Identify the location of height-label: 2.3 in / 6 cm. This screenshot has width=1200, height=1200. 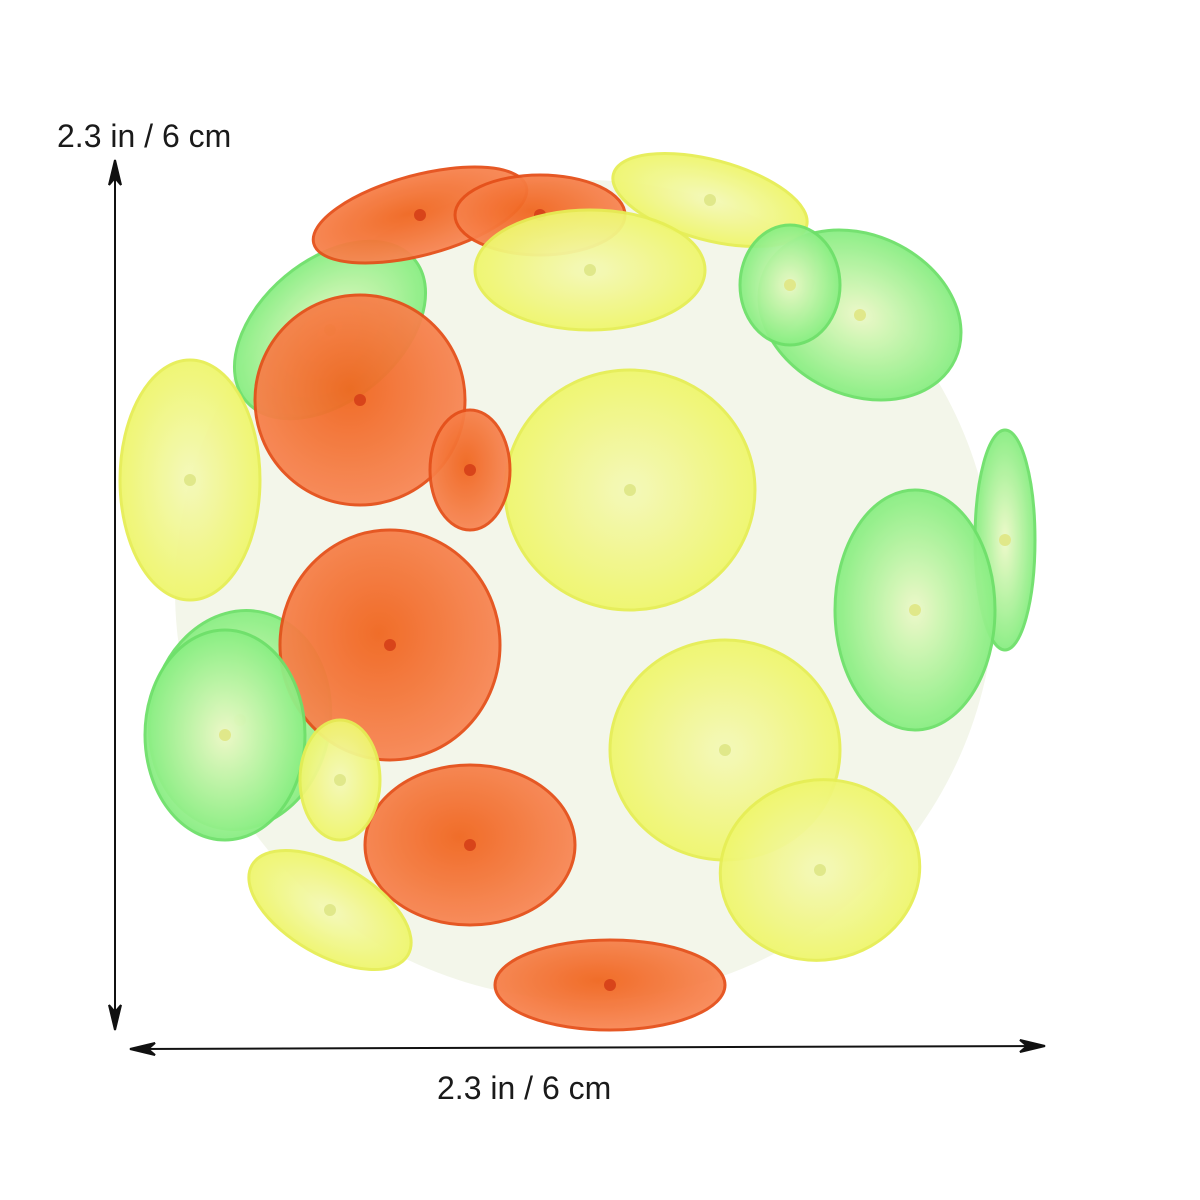
(144, 136).